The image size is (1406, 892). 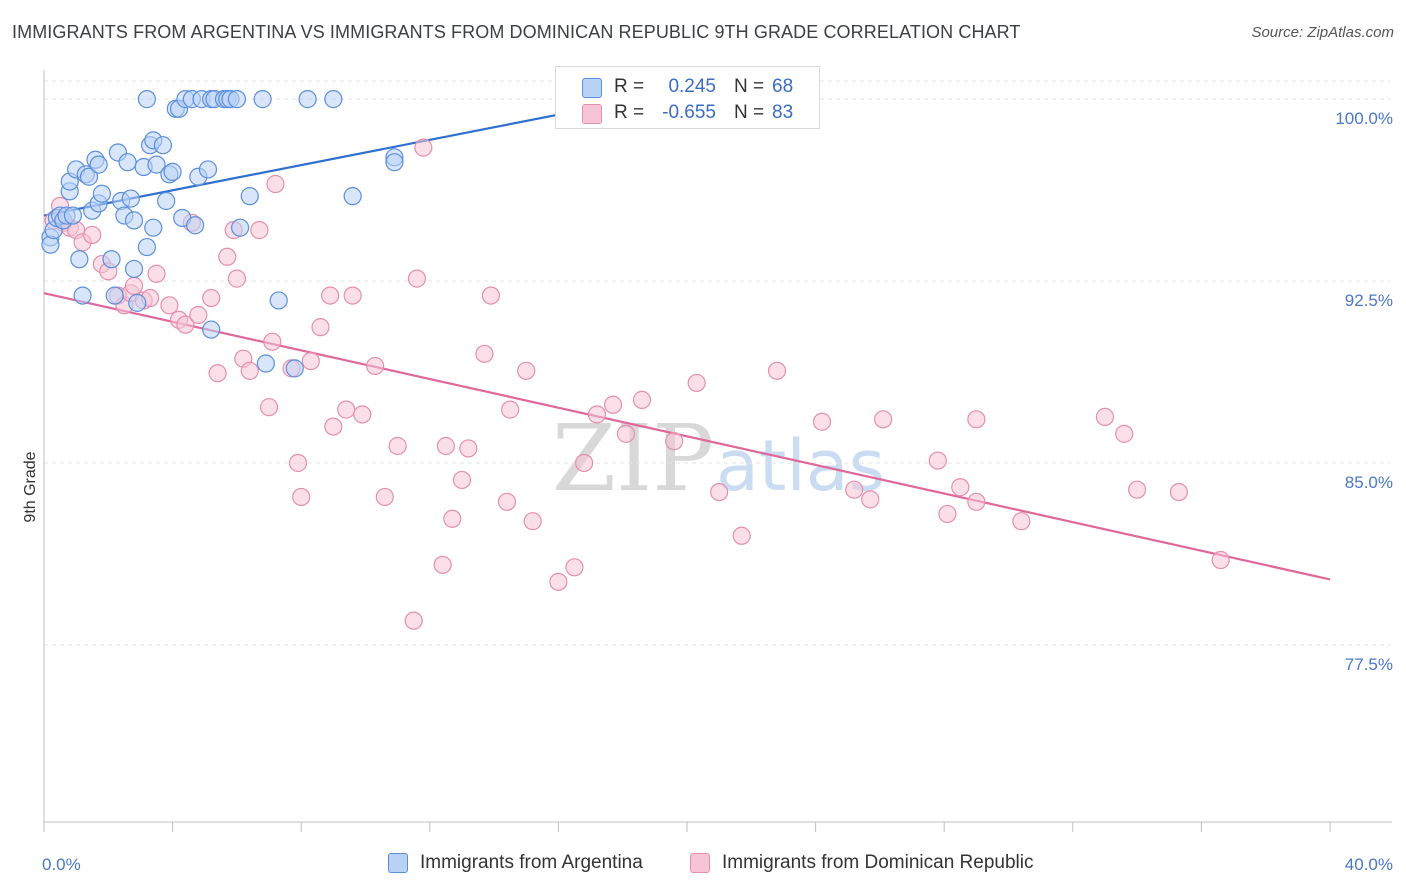 What do you see at coordinates (1369, 664) in the screenshot?
I see `y-tick-label: 77.5%` at bounding box center [1369, 664].